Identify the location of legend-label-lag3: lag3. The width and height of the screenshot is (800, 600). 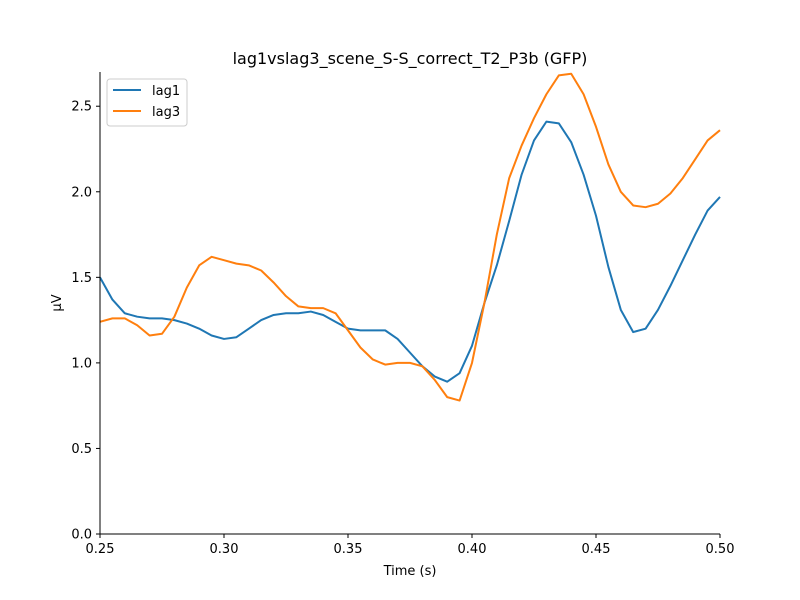
(166, 112).